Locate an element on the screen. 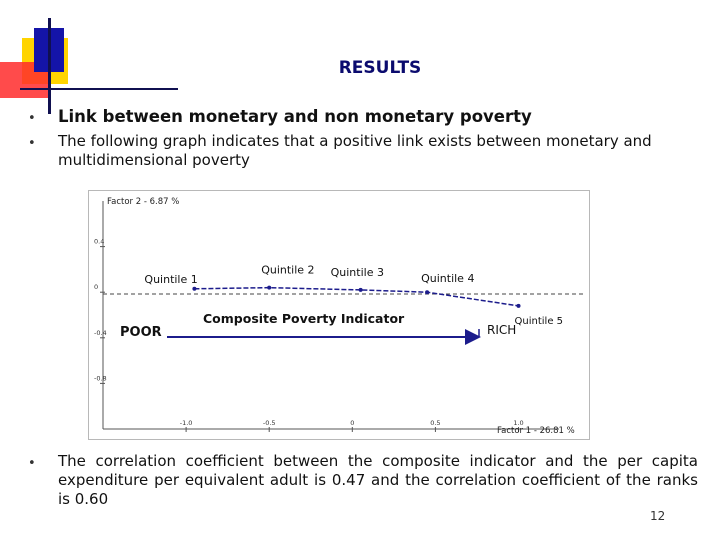 This screenshot has height=540, width=720. series-line is located at coordinates (356, 296).